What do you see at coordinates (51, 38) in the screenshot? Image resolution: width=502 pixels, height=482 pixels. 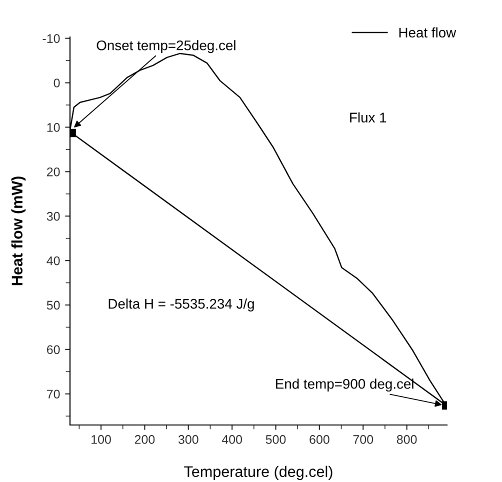 I see `y-tick-label: -10` at bounding box center [51, 38].